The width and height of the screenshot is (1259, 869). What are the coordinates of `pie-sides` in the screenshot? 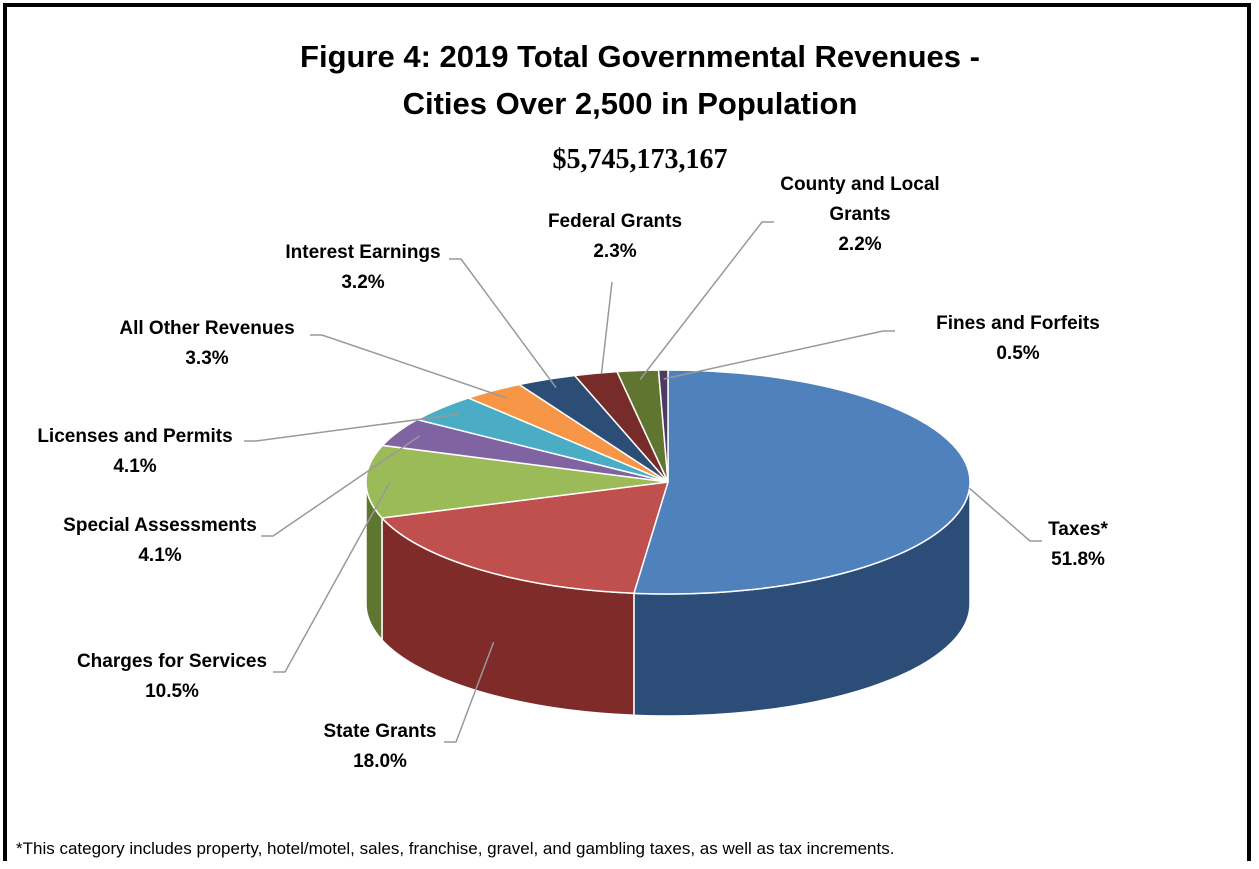 It's located at (668, 599).